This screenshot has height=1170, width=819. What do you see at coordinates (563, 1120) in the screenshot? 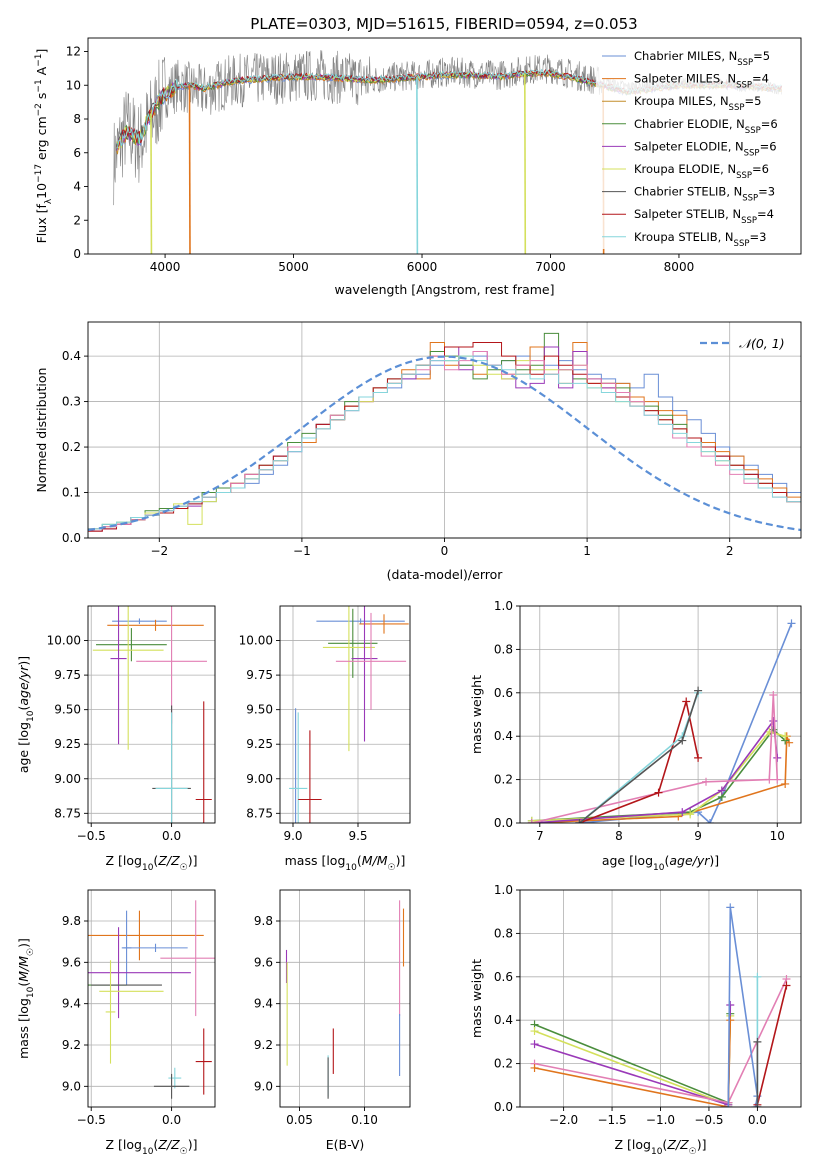
I see `x-tick-label: −2.0` at bounding box center [563, 1120].